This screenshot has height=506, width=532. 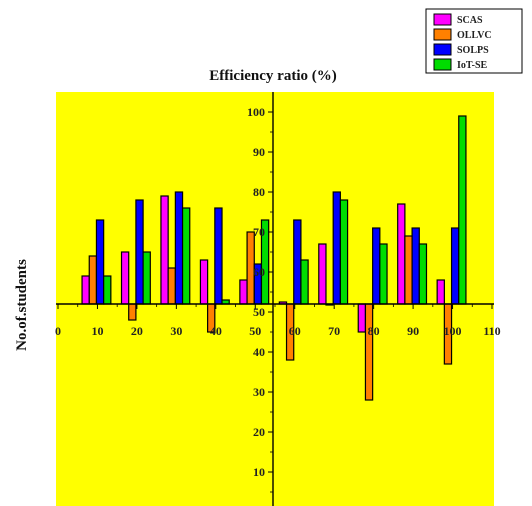 I want to click on x-tick-label-0: 0, so click(x=58, y=331).